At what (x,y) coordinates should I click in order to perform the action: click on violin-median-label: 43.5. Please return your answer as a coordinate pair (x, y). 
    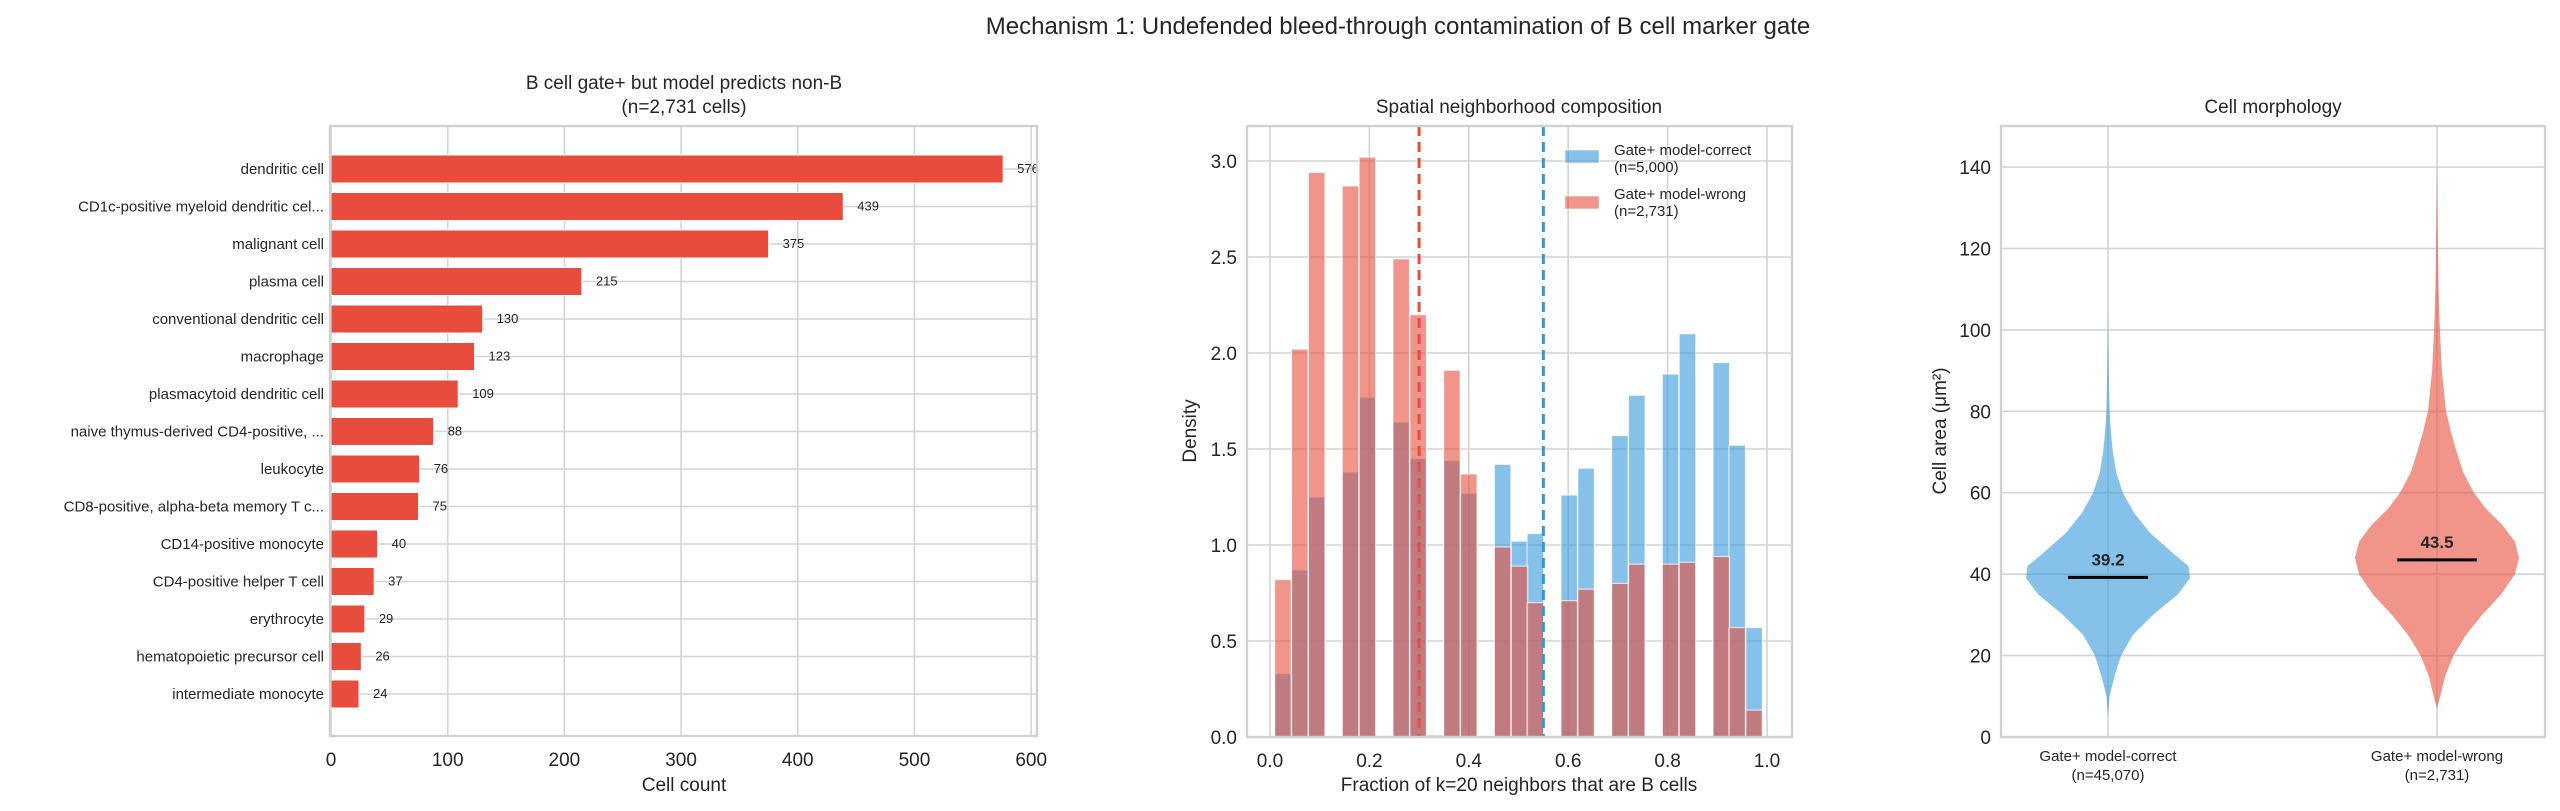
    Looking at the image, I should click on (2436, 542).